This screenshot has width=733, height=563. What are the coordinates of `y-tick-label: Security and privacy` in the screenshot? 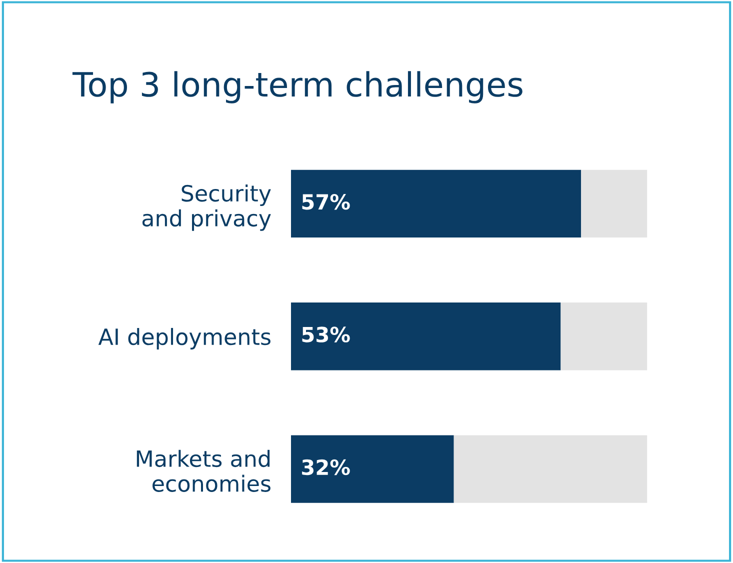 It's located at (206, 207).